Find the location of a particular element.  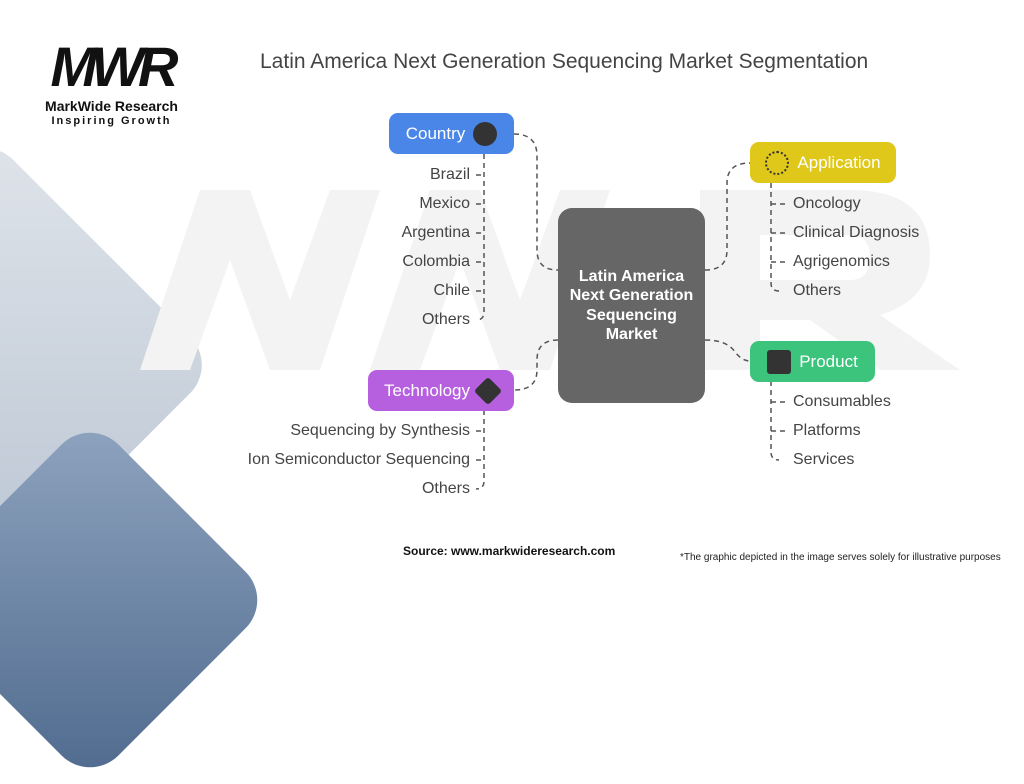

category-label: Technology is located at coordinates (426, 390).